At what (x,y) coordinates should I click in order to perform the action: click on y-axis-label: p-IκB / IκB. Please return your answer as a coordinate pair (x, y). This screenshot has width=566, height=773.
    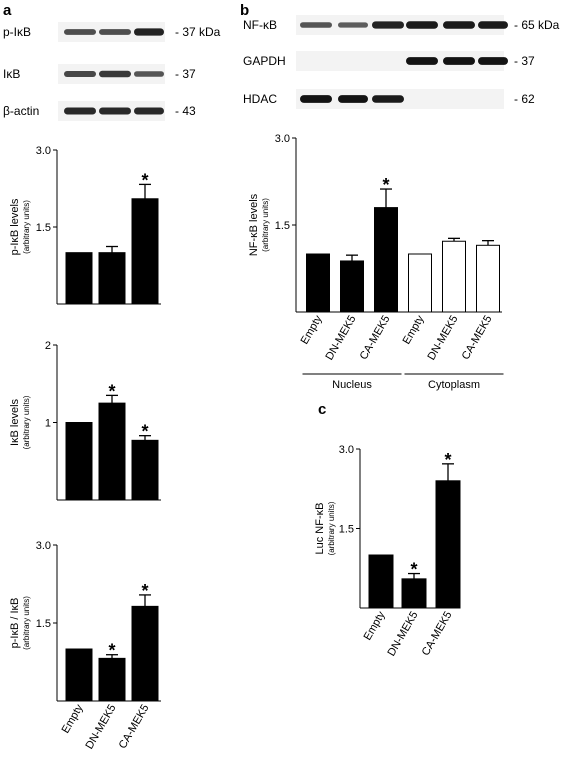
    Looking at the image, I should click on (15, 623).